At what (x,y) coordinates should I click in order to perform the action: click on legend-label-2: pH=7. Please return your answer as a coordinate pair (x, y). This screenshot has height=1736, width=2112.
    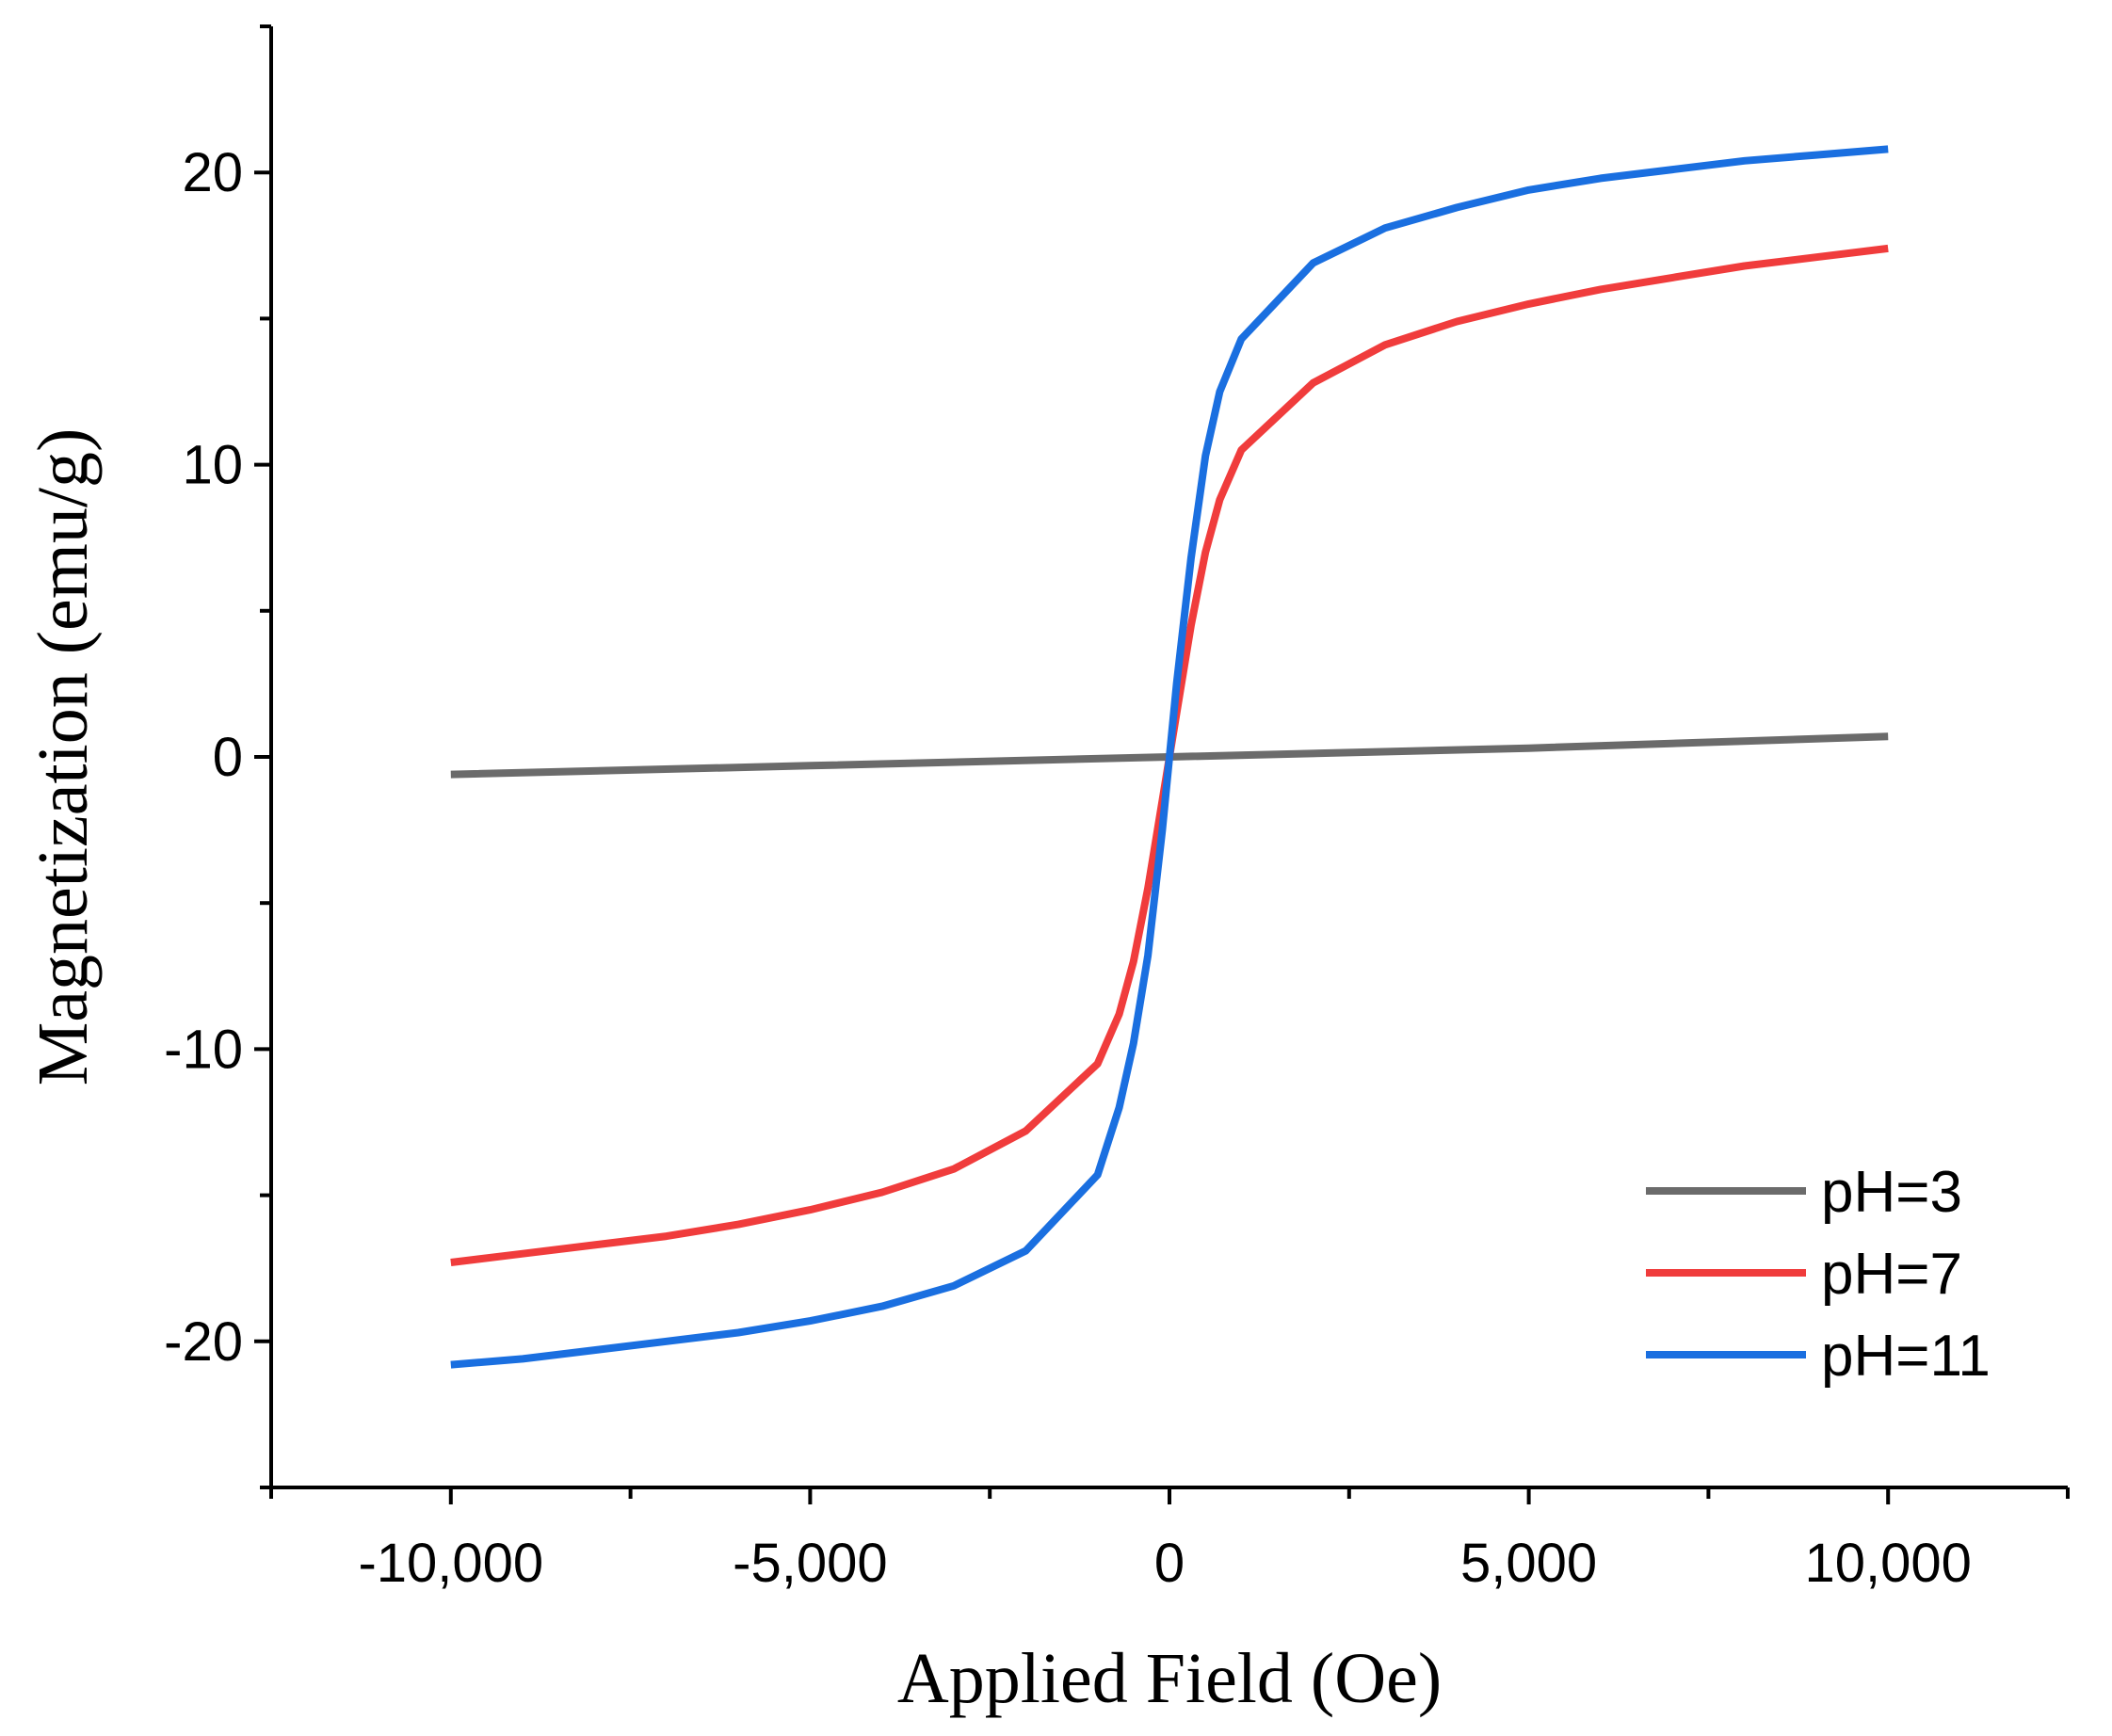
    Looking at the image, I should click on (1891, 1274).